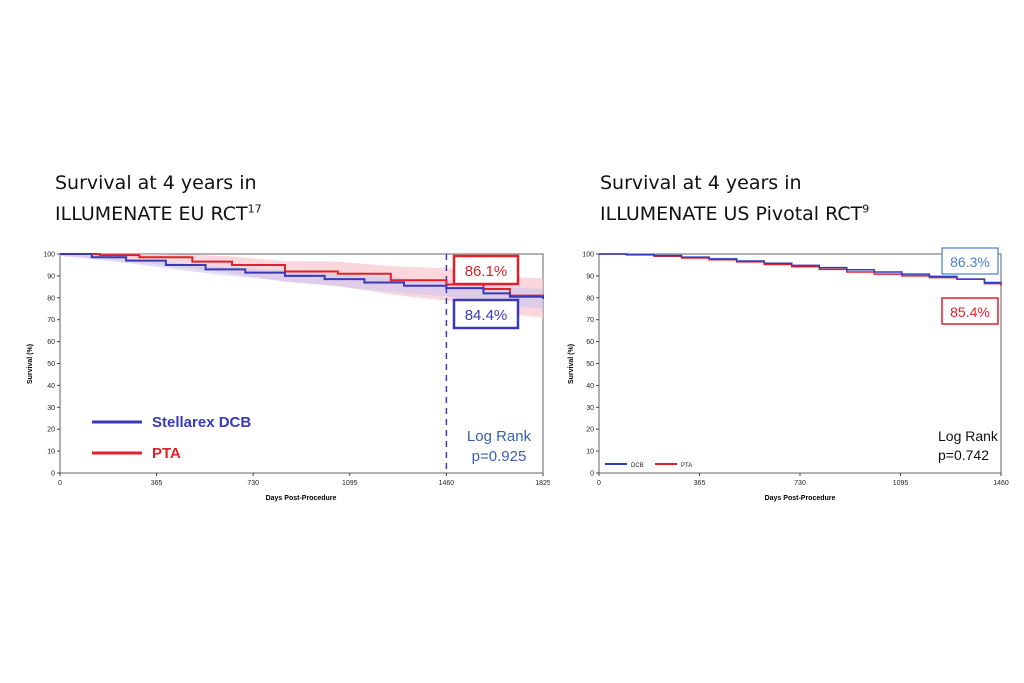 Image resolution: width=1024 pixels, height=683 pixels. I want to click on left-title-line2: ILLUMENATE EU RCT17, so click(158, 214).